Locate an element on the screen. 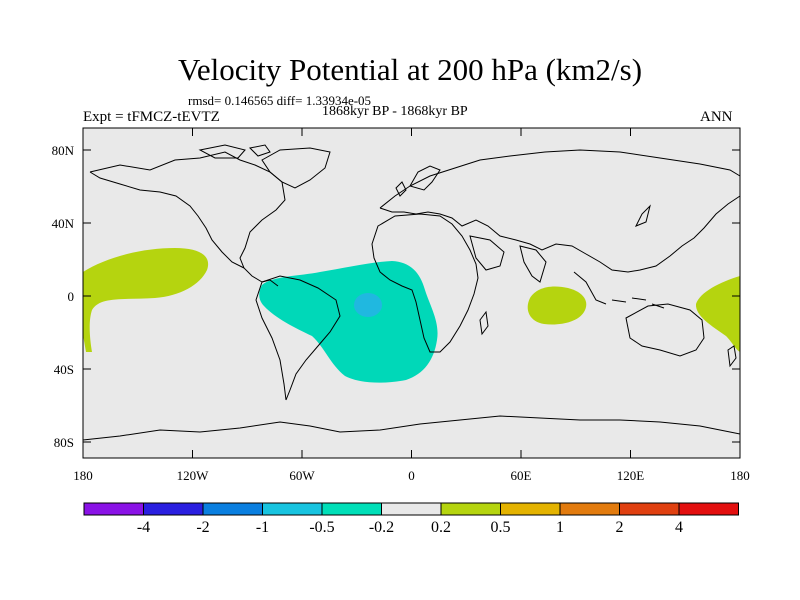  stats-text: rmsd= 0.146565 diff= 1.33934e-05 is located at coordinates (280, 100).